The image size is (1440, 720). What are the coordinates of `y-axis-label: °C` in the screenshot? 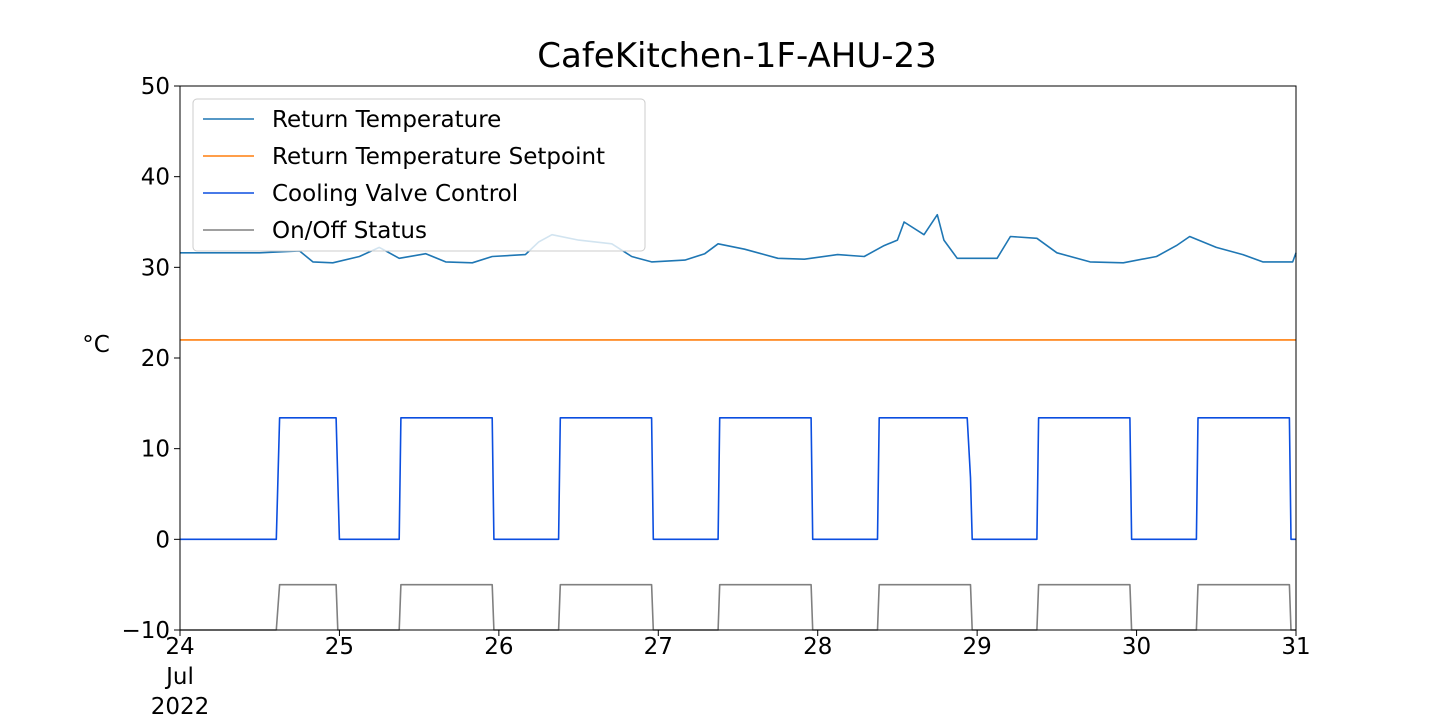 It's located at (96, 345).